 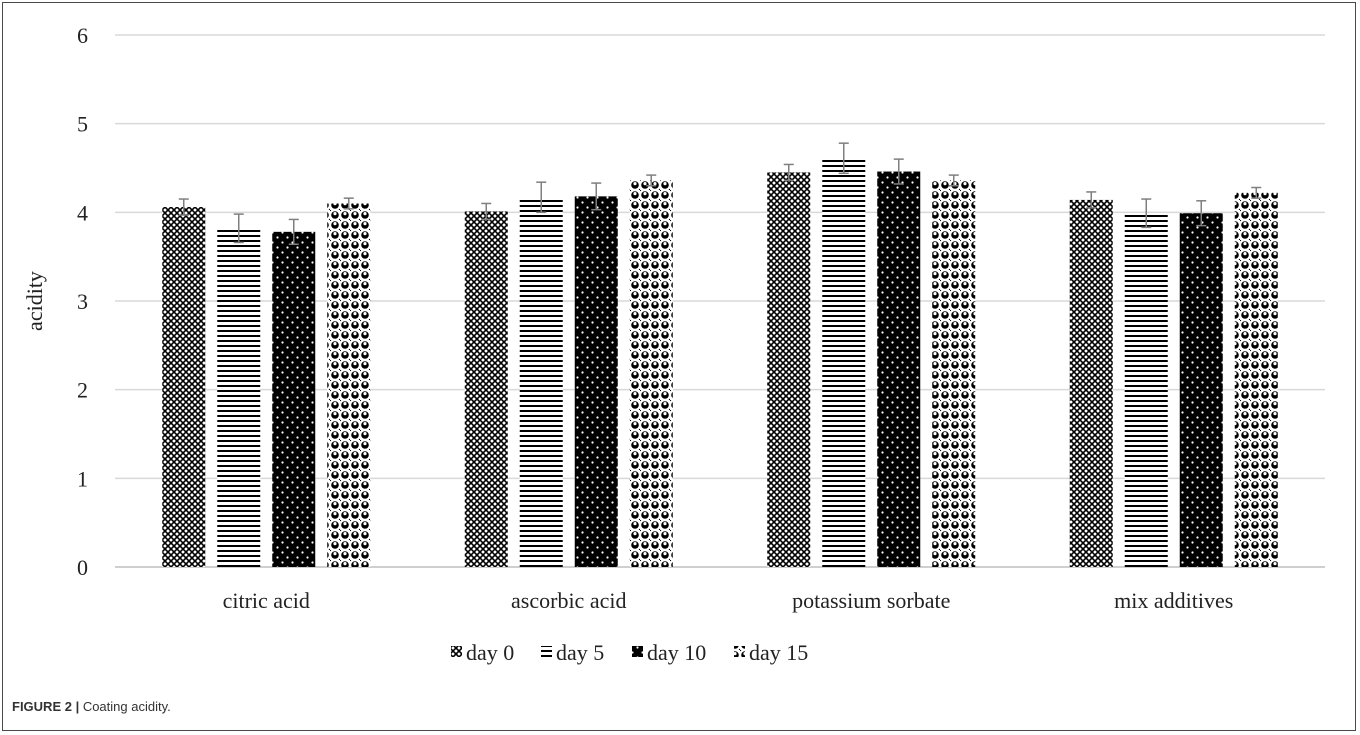 What do you see at coordinates (1201, 390) in the screenshot?
I see `bar-day-10-mix-additives` at bounding box center [1201, 390].